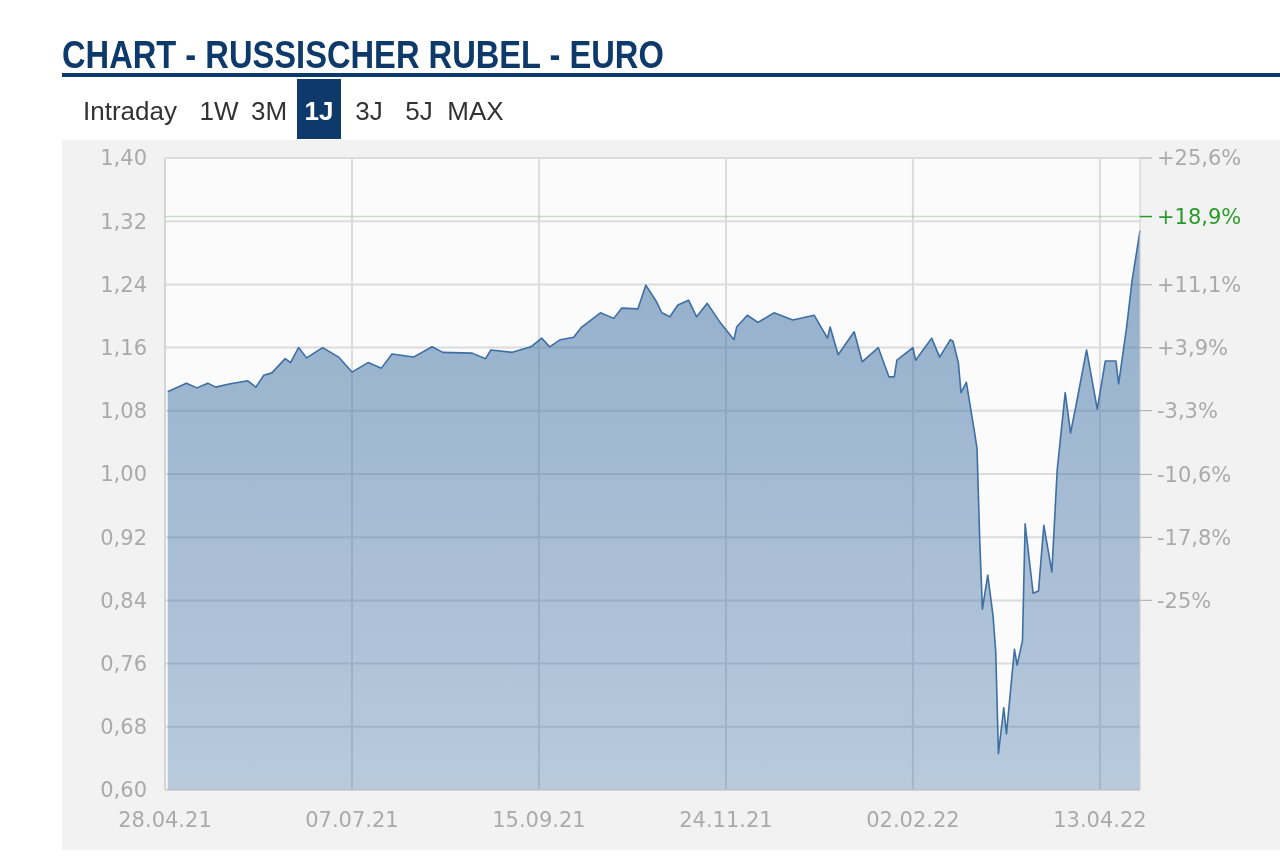 The height and width of the screenshot is (860, 1280). I want to click on x-tick-label: 13.04.22, so click(1100, 820).